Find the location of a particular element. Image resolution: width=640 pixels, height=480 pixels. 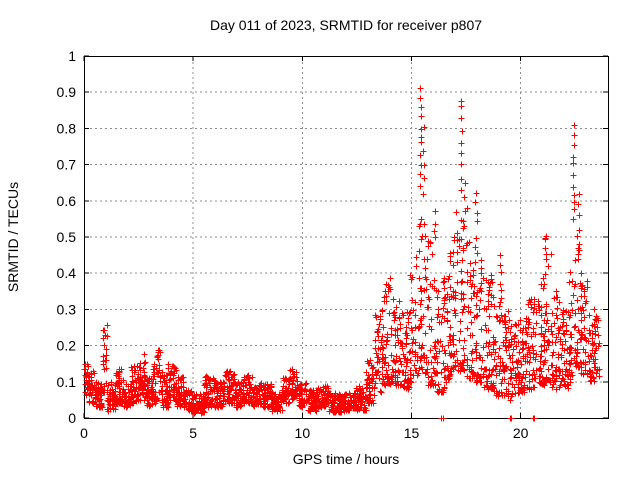

y-tick-label: 0.3 is located at coordinates (67, 309).